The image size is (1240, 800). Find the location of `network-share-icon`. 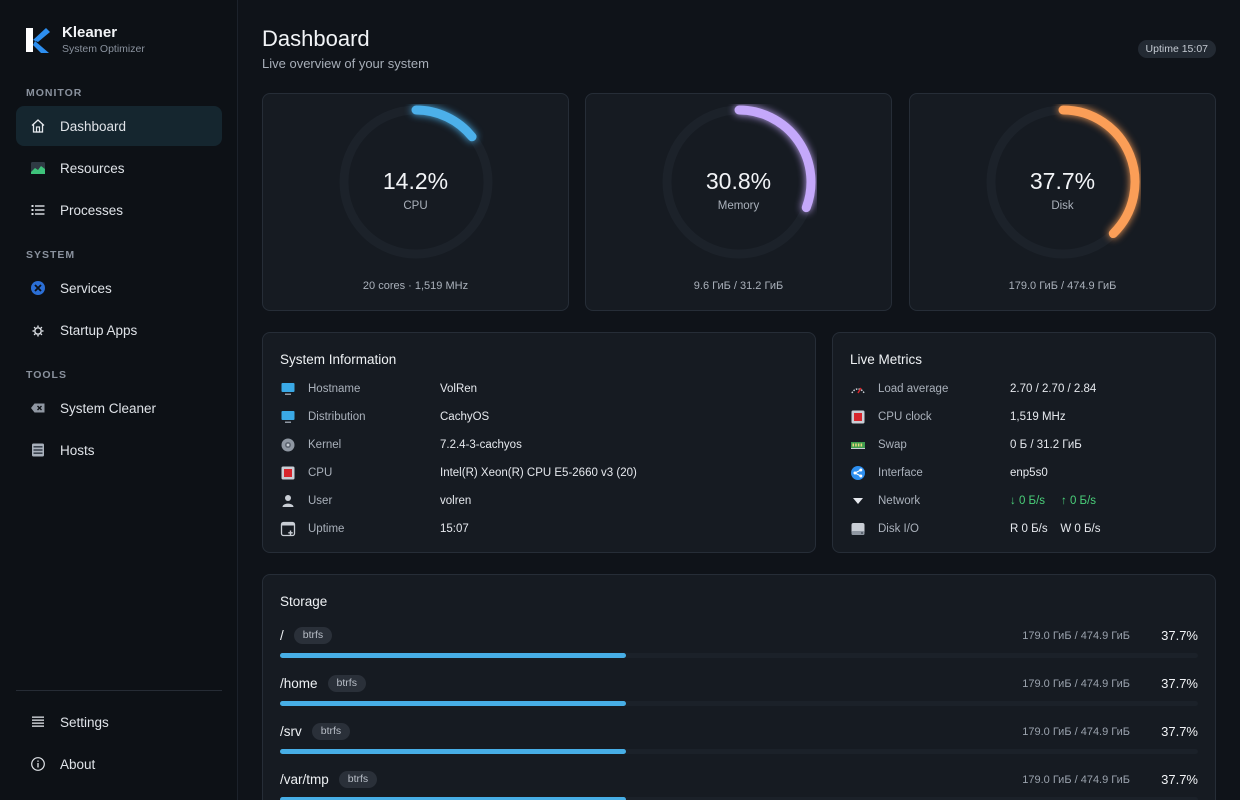

network-share-icon is located at coordinates (858, 473).